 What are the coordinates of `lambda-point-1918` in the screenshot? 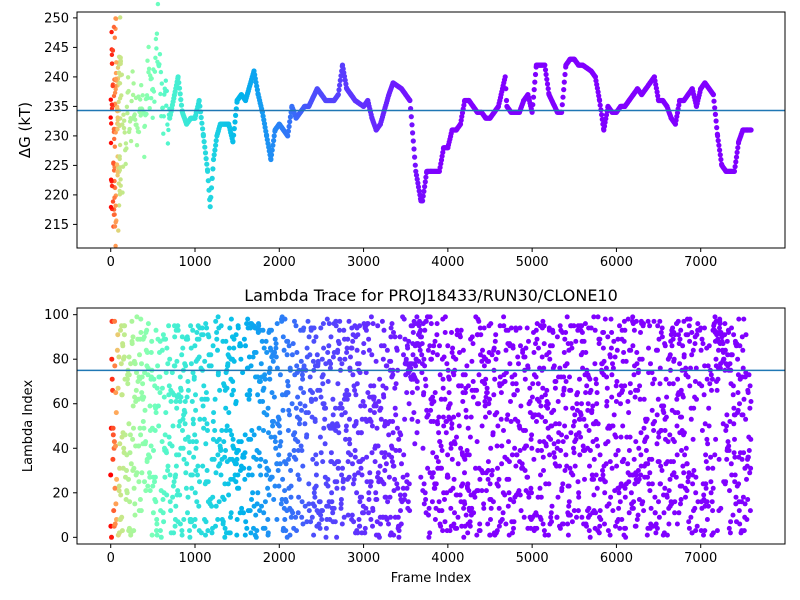 It's located at (584, 419).